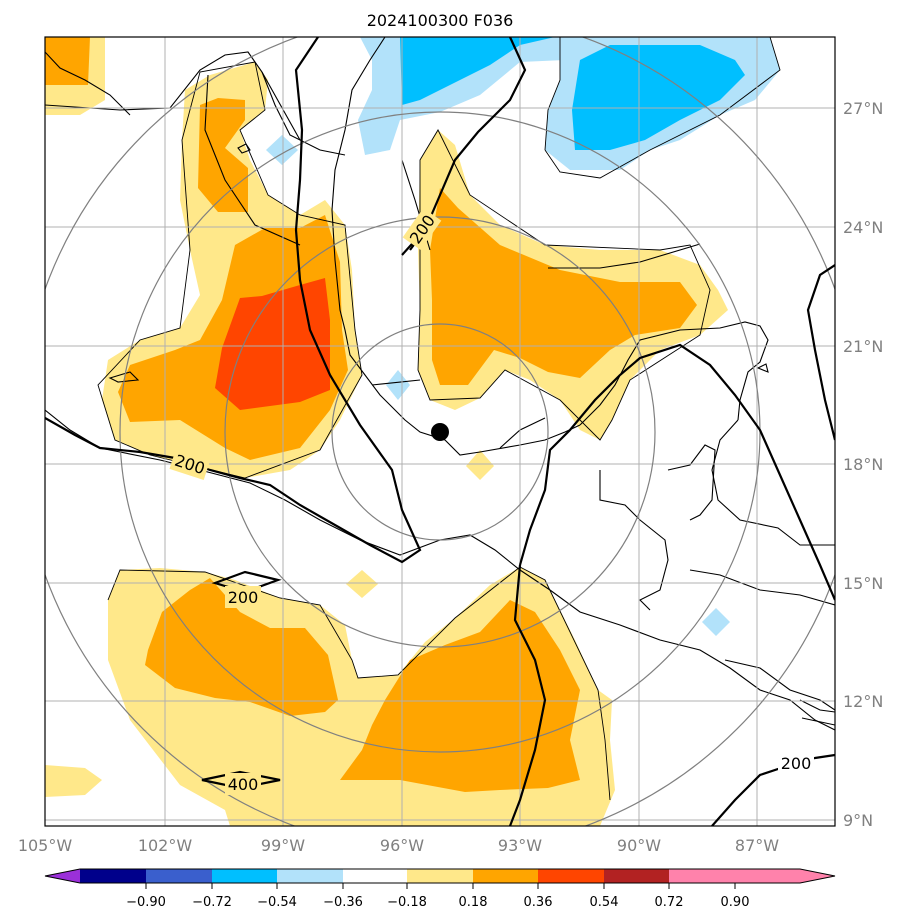 This screenshot has width=905, height=924. I want to click on lon-label-102: 102°W, so click(165, 845).